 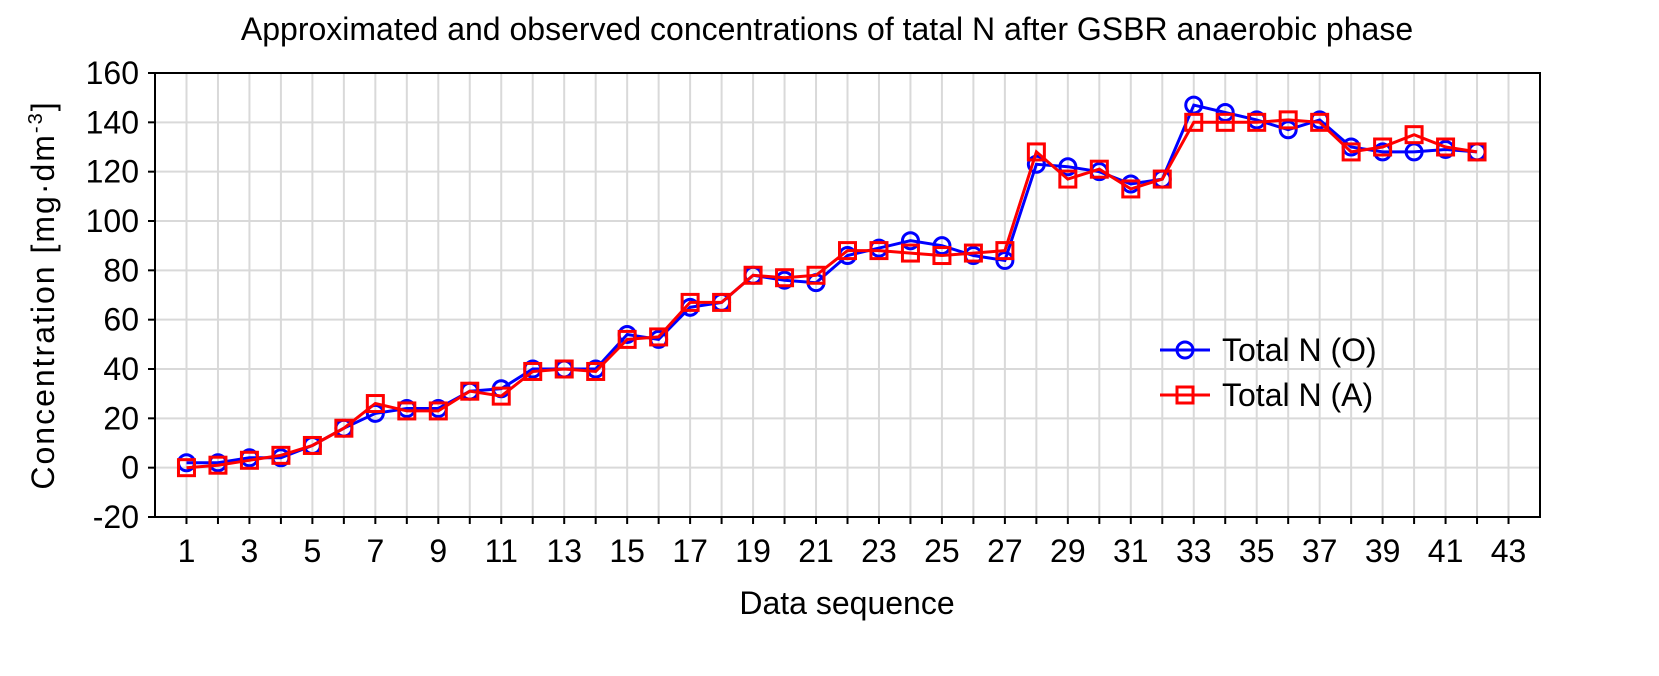 I want to click on x-tick-label: 31, so click(x=1131, y=551).